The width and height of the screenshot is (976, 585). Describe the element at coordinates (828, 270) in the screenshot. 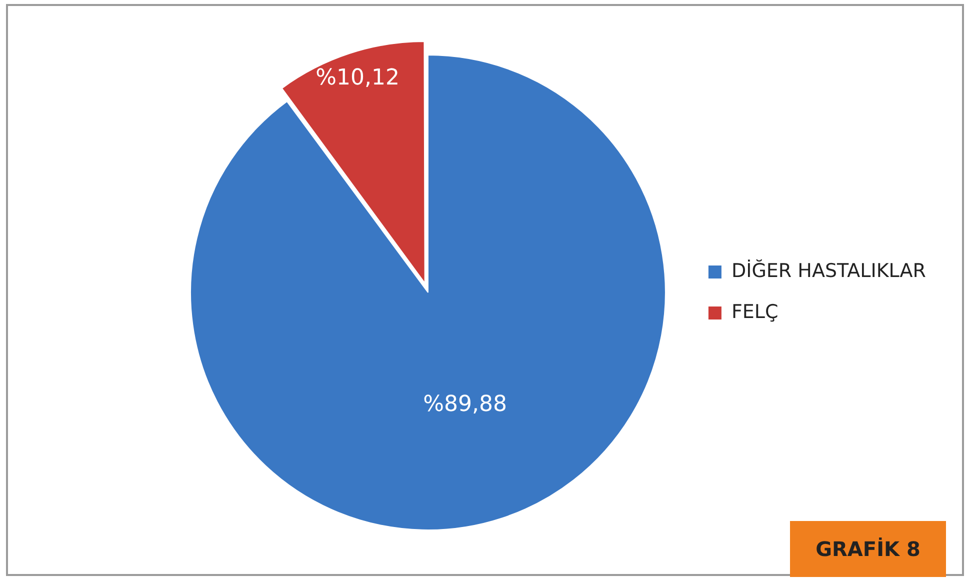

I see `legend-label: DİĞER HASTALIKLAR` at that location.